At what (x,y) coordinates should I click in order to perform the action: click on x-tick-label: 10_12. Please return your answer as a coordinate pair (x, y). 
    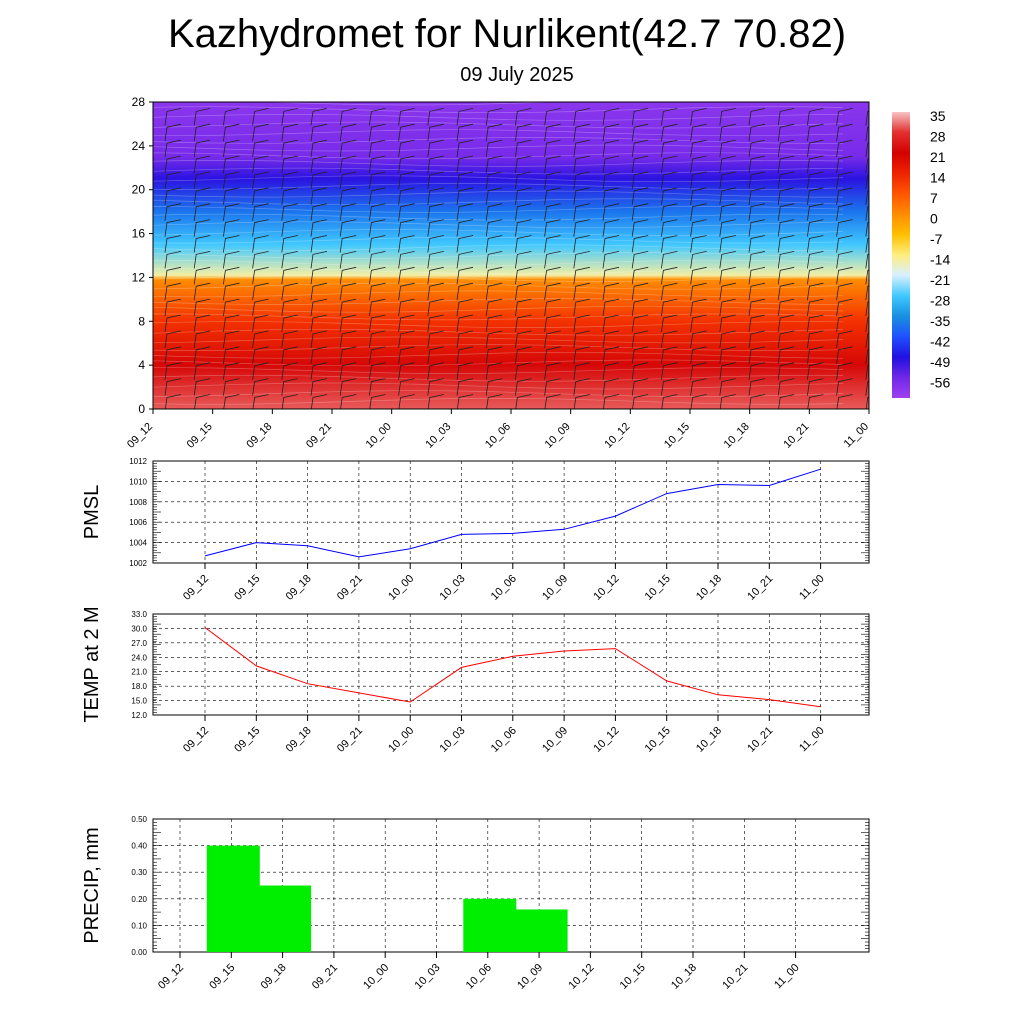
    Looking at the image, I should click on (606, 588).